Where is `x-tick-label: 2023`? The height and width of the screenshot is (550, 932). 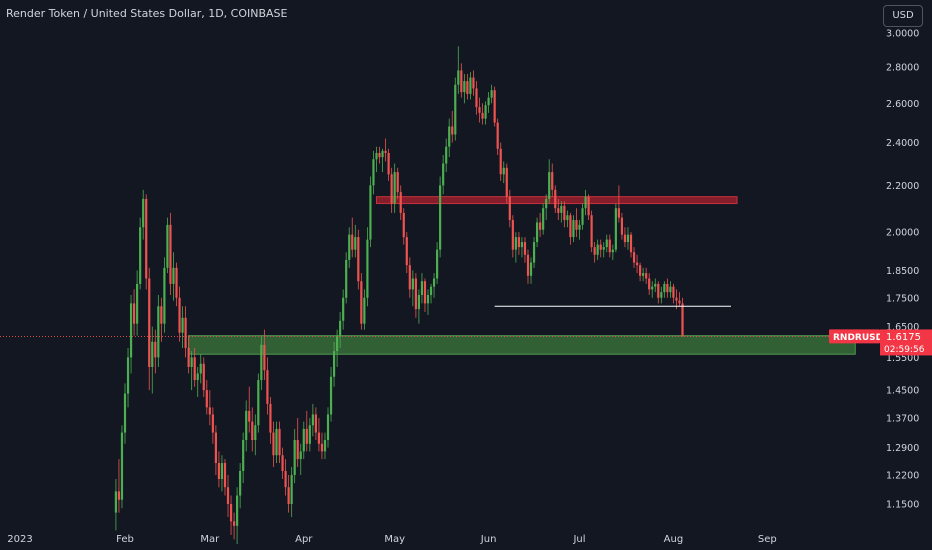 x-tick-label: 2023 is located at coordinates (19, 539).